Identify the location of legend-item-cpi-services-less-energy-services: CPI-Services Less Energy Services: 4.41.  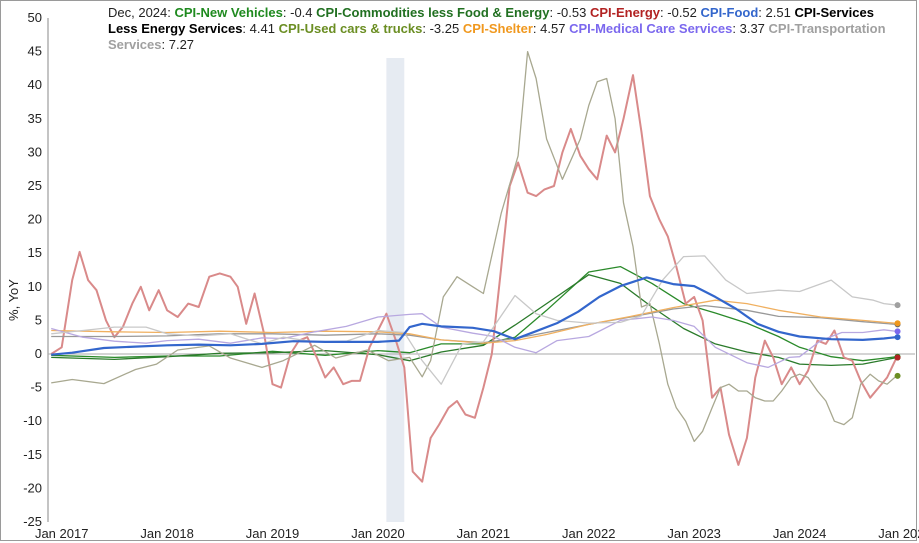
(491, 20).